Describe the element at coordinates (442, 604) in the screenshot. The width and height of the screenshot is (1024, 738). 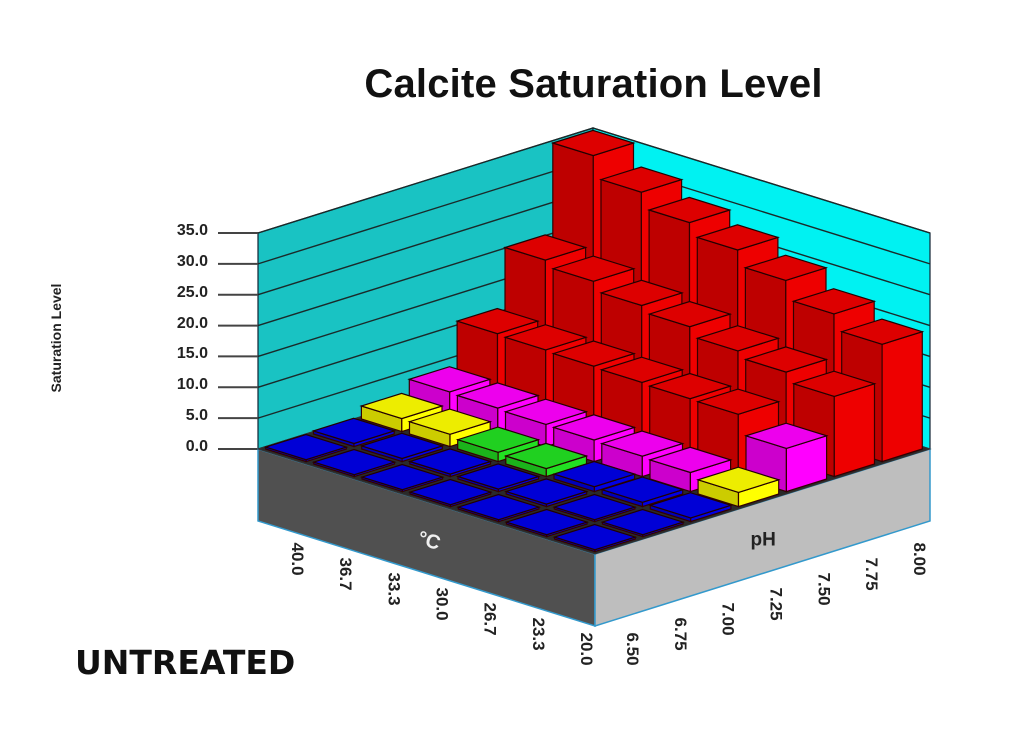
I see `temperature-tick-label: 30.0` at that location.